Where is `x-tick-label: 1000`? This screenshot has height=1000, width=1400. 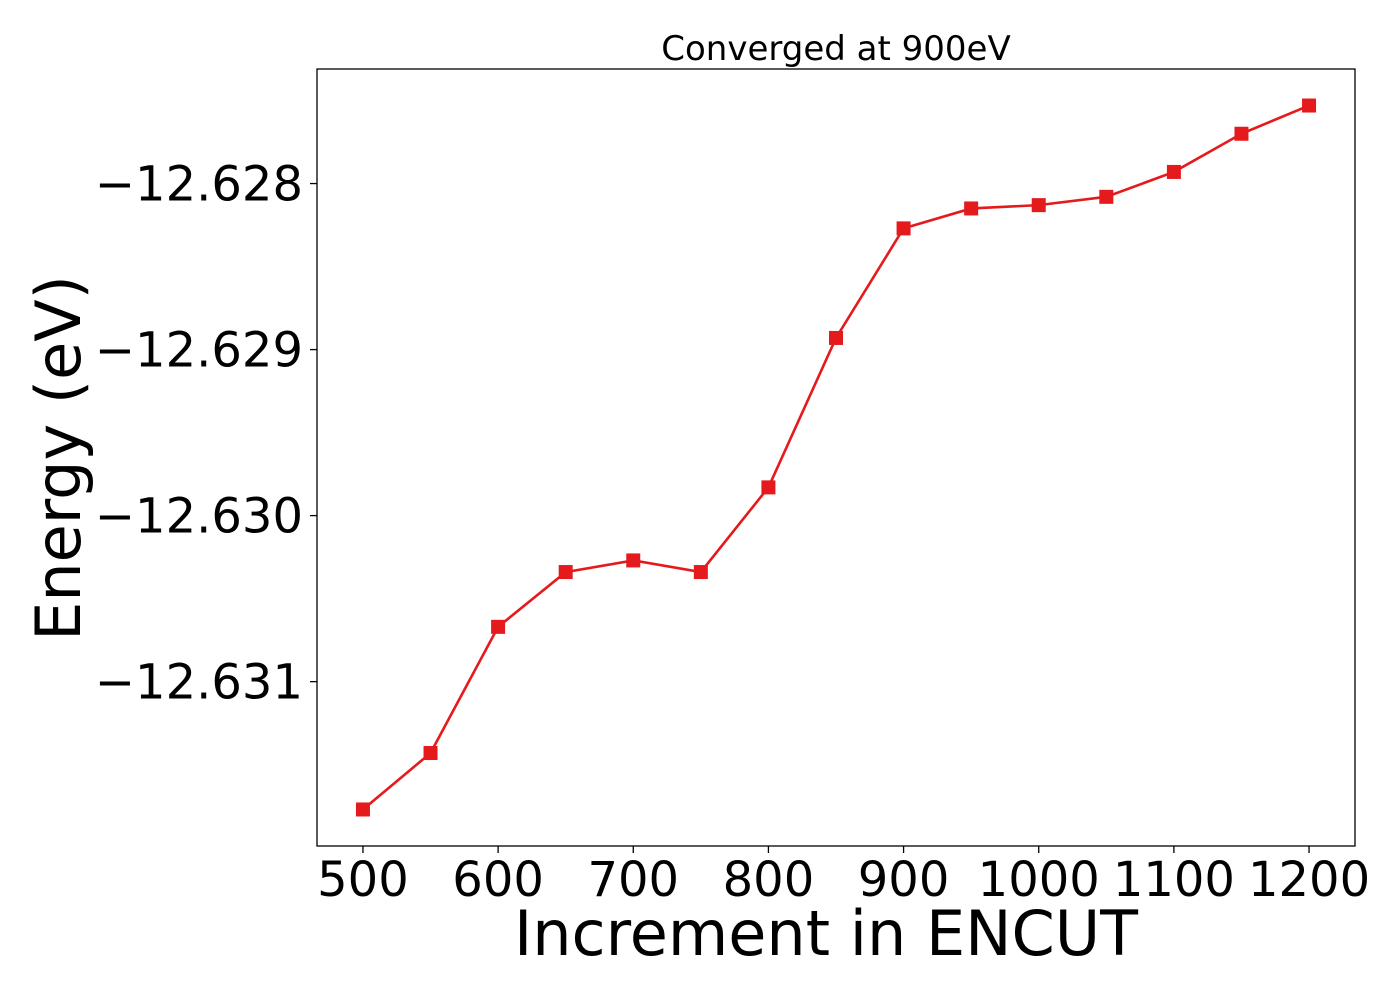 x-tick-label: 1000 is located at coordinates (1039, 880).